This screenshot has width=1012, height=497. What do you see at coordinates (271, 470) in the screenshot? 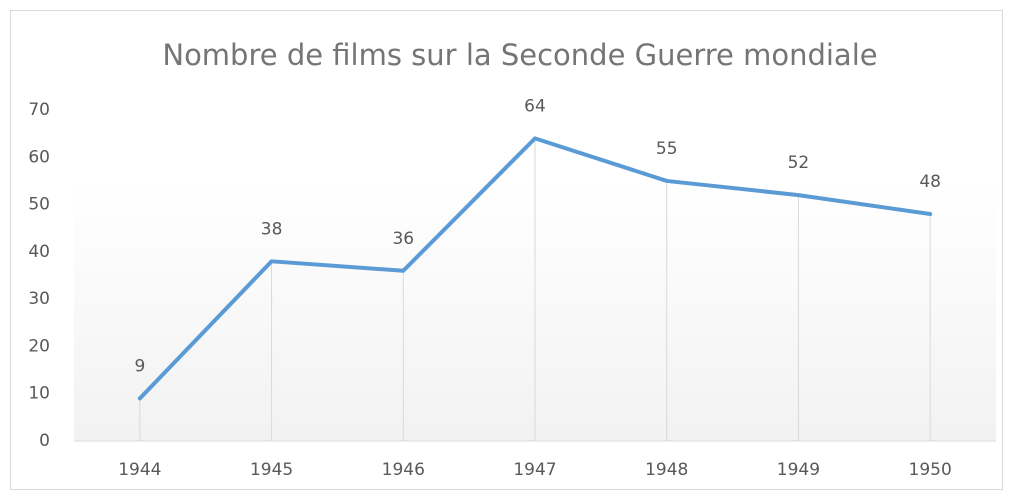
I see `x-tick-label: 1945` at bounding box center [271, 470].